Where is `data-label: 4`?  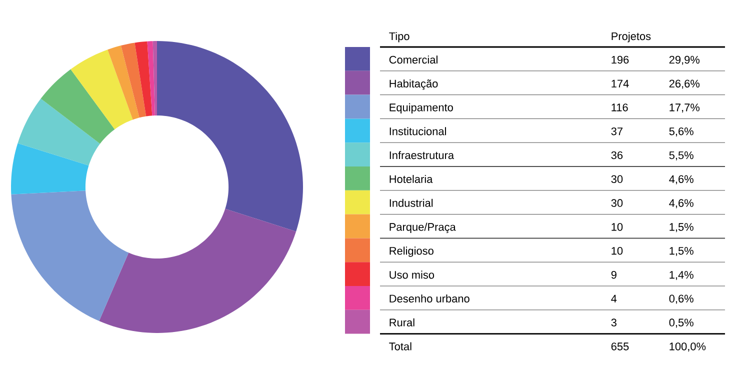
data-label: 4 is located at coordinates (614, 298).